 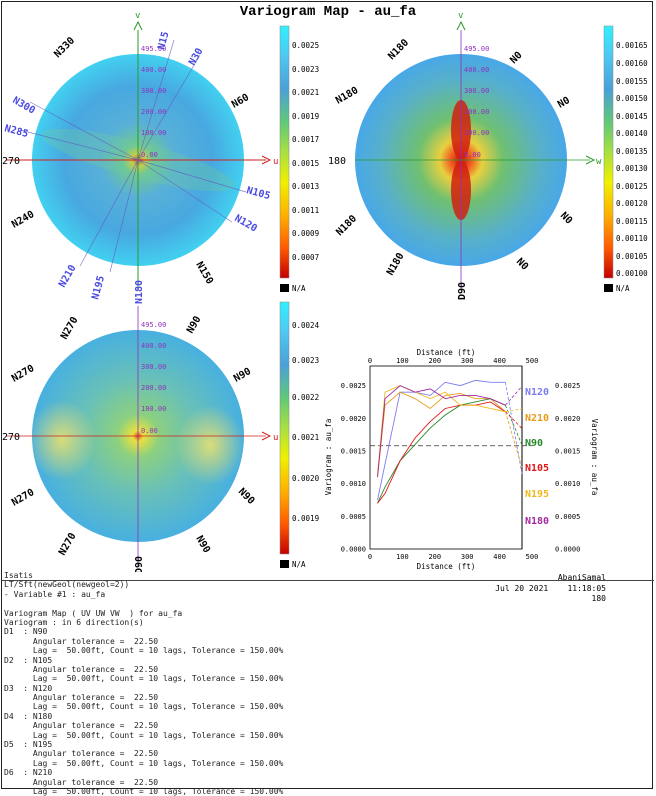 What do you see at coordinates (305, 437) in the screenshot?
I see `cbar3-l3: 0.0021` at bounding box center [305, 437].